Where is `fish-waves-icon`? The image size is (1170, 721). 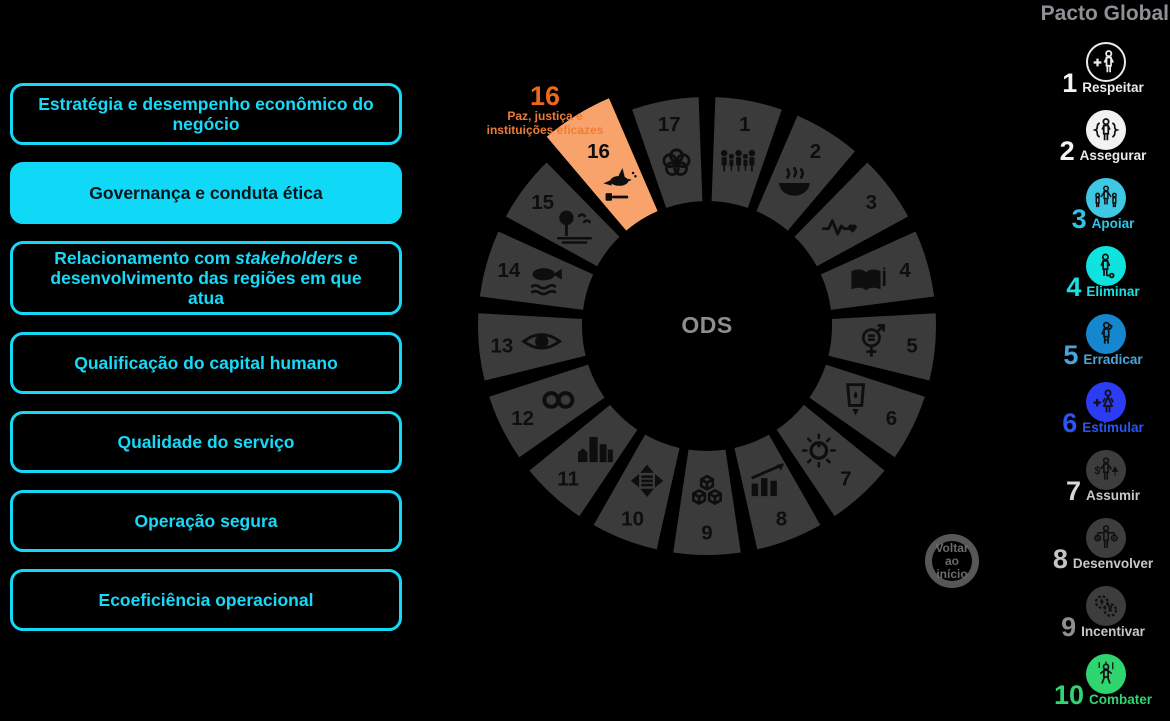
fish-waves-icon is located at coordinates (546, 282).